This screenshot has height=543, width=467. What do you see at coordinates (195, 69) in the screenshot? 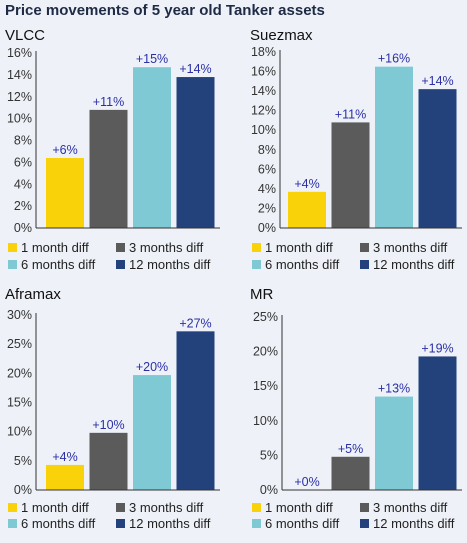
I see `data-label: +14%` at bounding box center [195, 69].